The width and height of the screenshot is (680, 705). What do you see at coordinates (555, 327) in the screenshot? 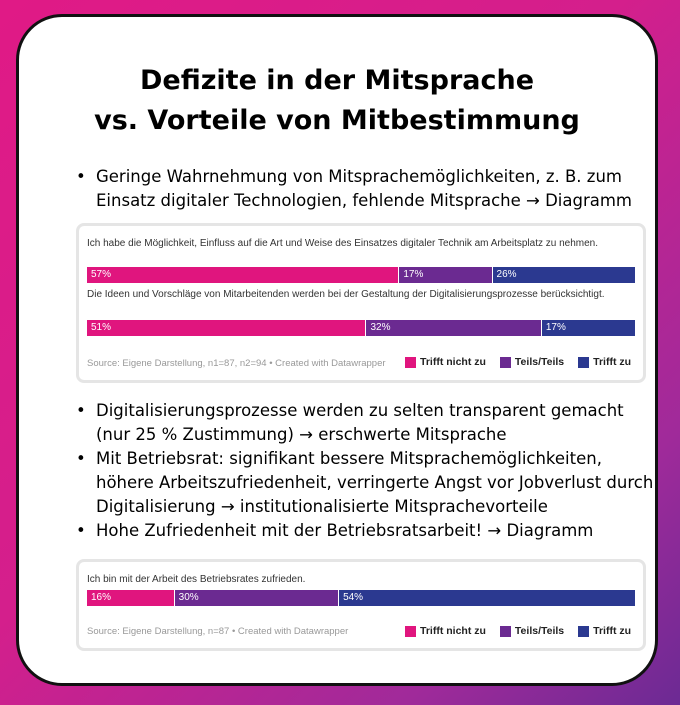
I see `bar-2-label-trifft-zu: 17%` at bounding box center [555, 327].